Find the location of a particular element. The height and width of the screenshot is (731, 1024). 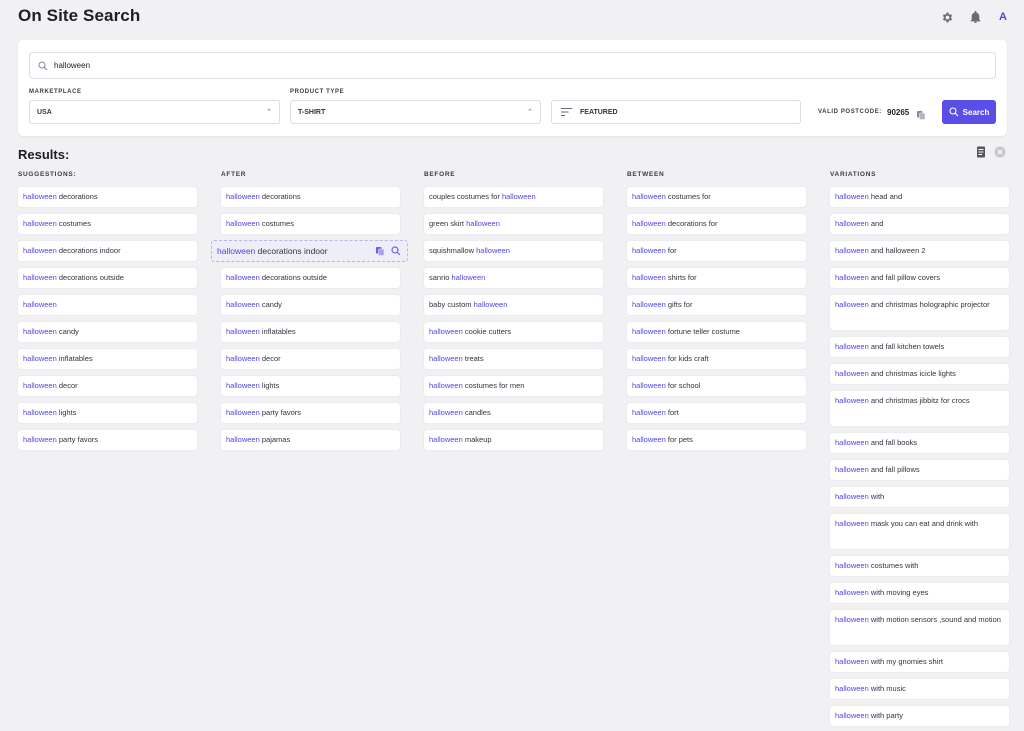

result-item: halloween fort is located at coordinates (716, 413).